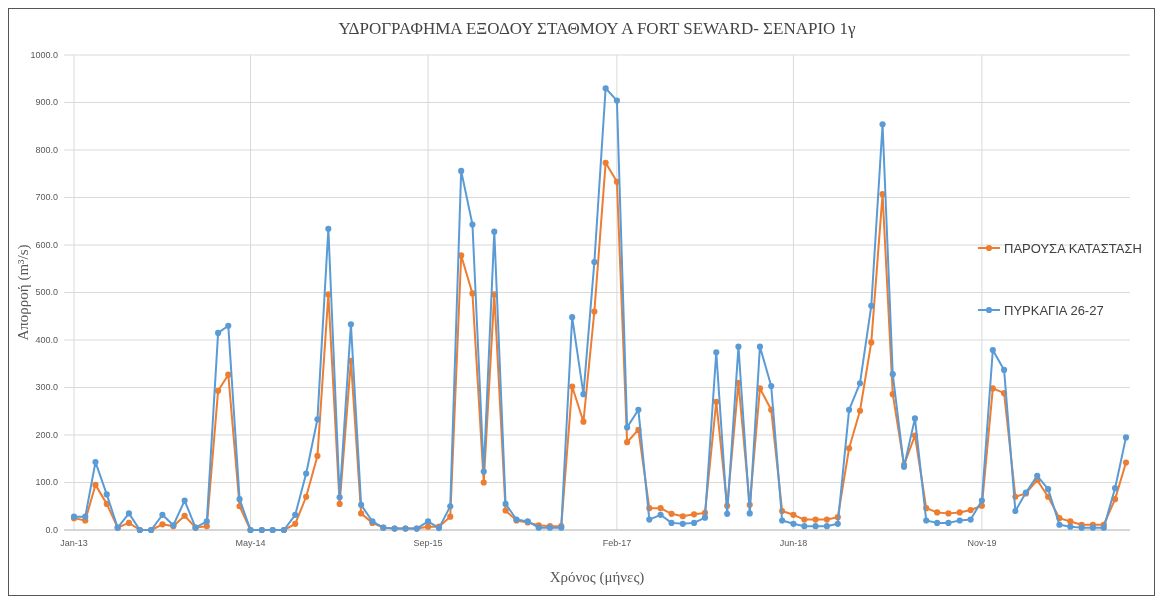 Image resolution: width=1163 pixels, height=604 pixels. I want to click on y-tick-label: 200.0, so click(46, 434).